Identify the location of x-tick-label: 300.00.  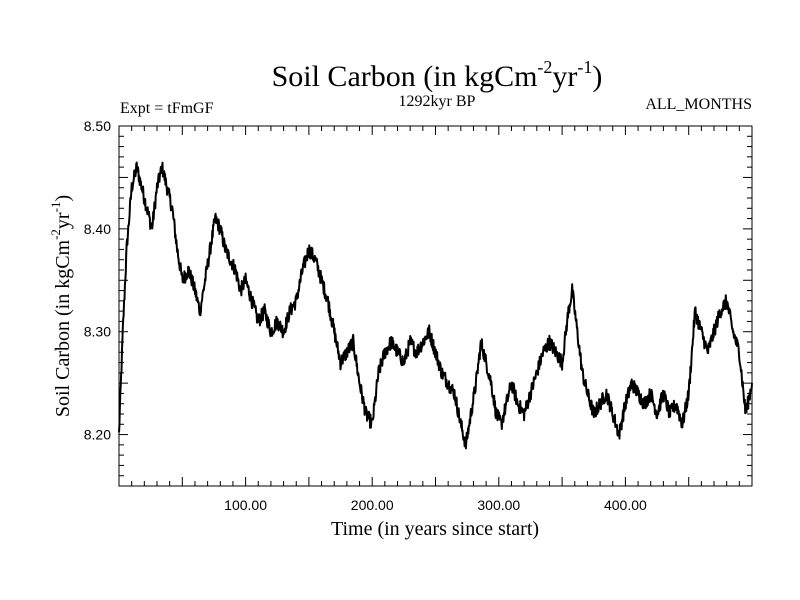
(498, 505).